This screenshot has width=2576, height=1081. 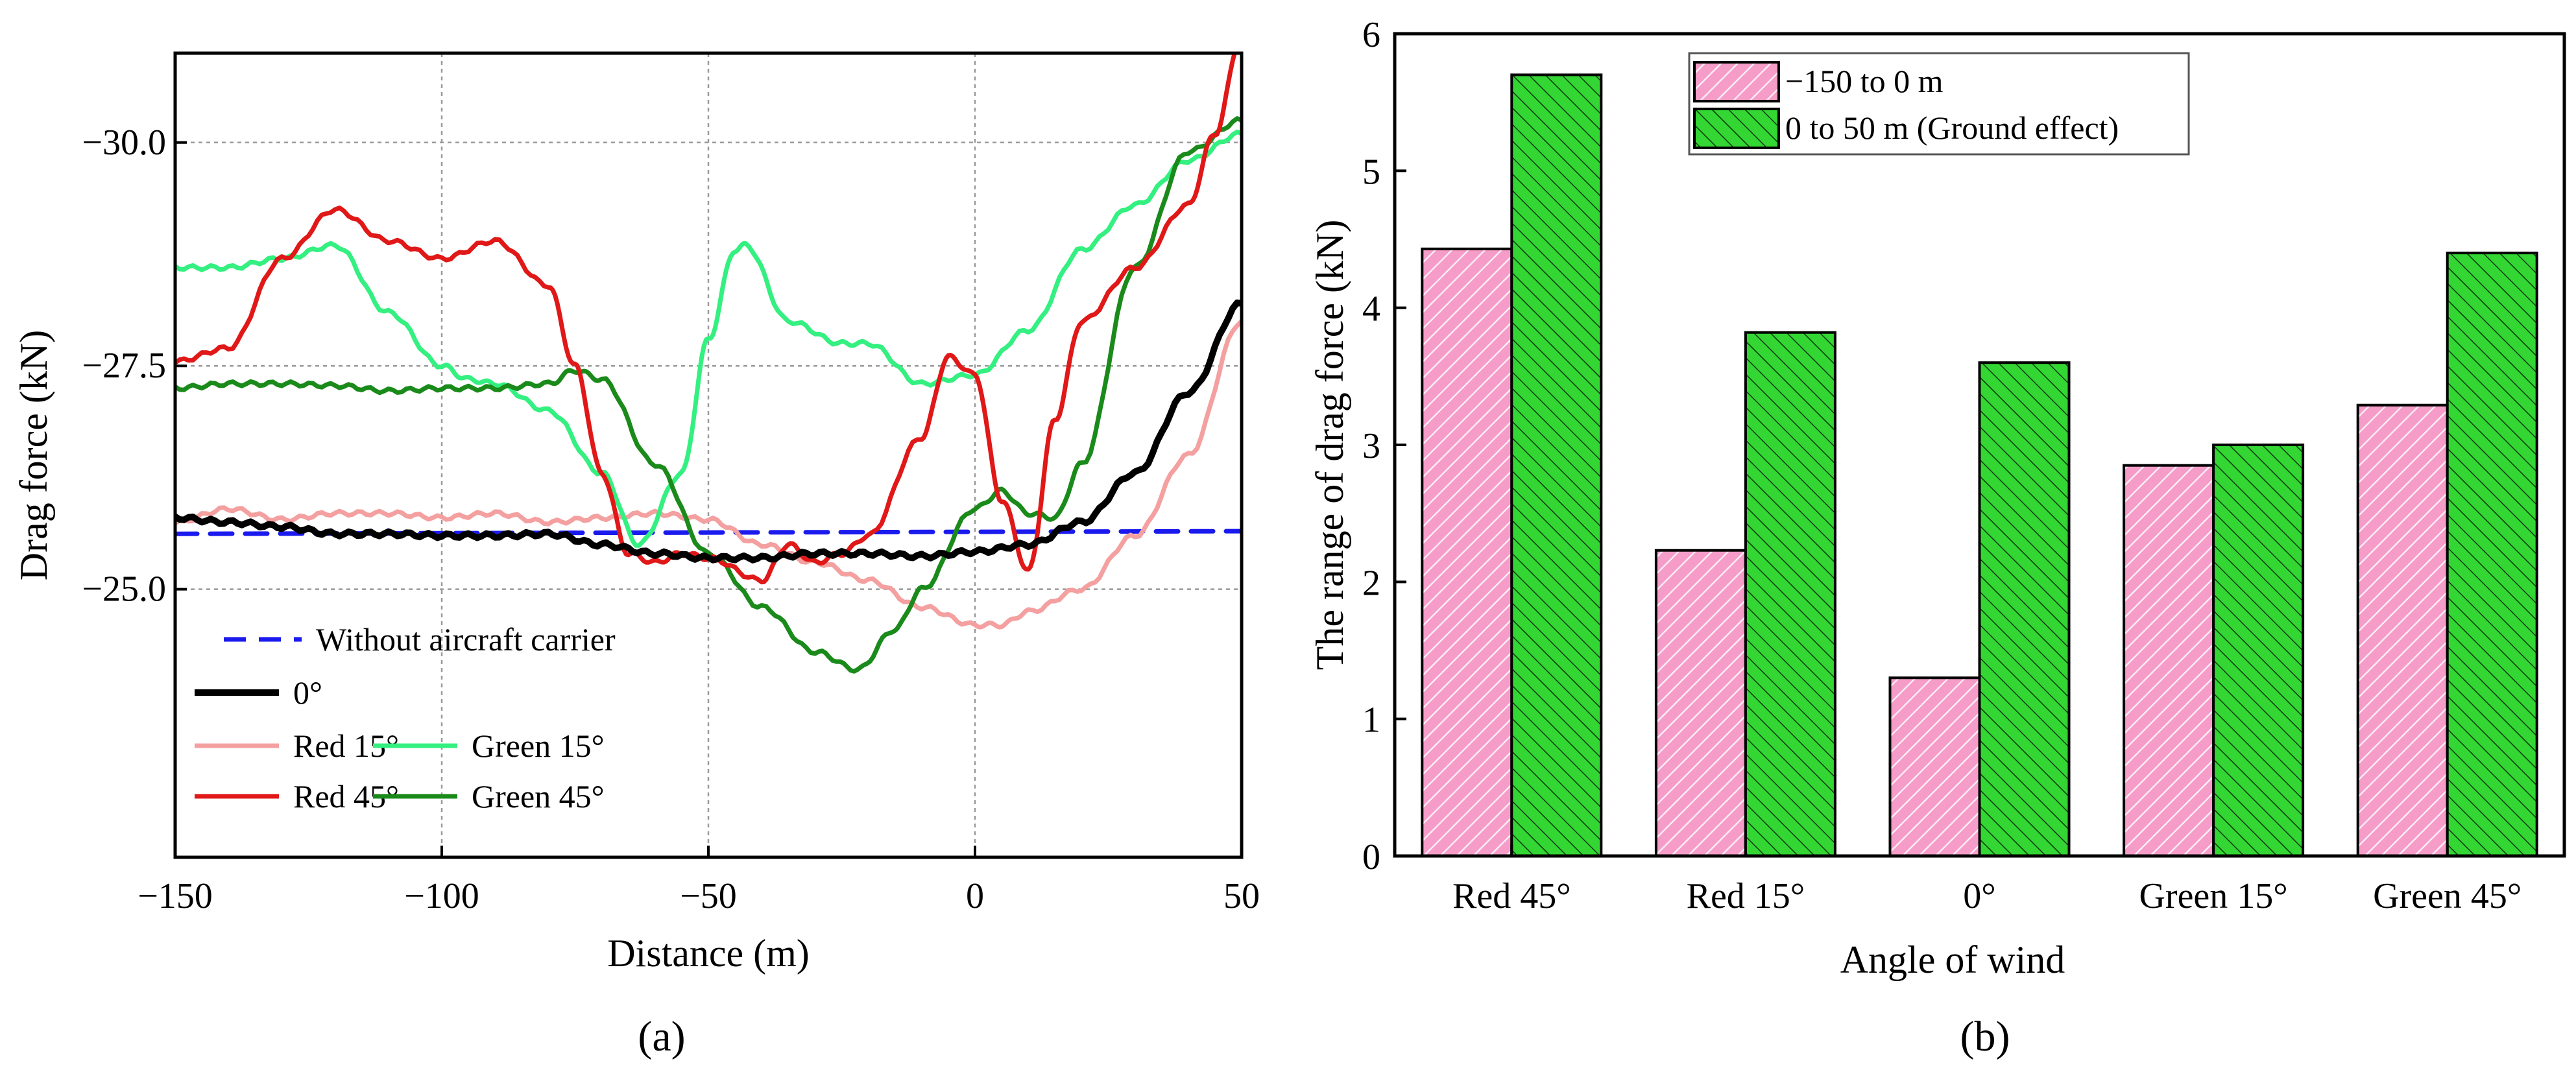 I want to click on bar-green-15deg-approach, so click(x=2169, y=661).